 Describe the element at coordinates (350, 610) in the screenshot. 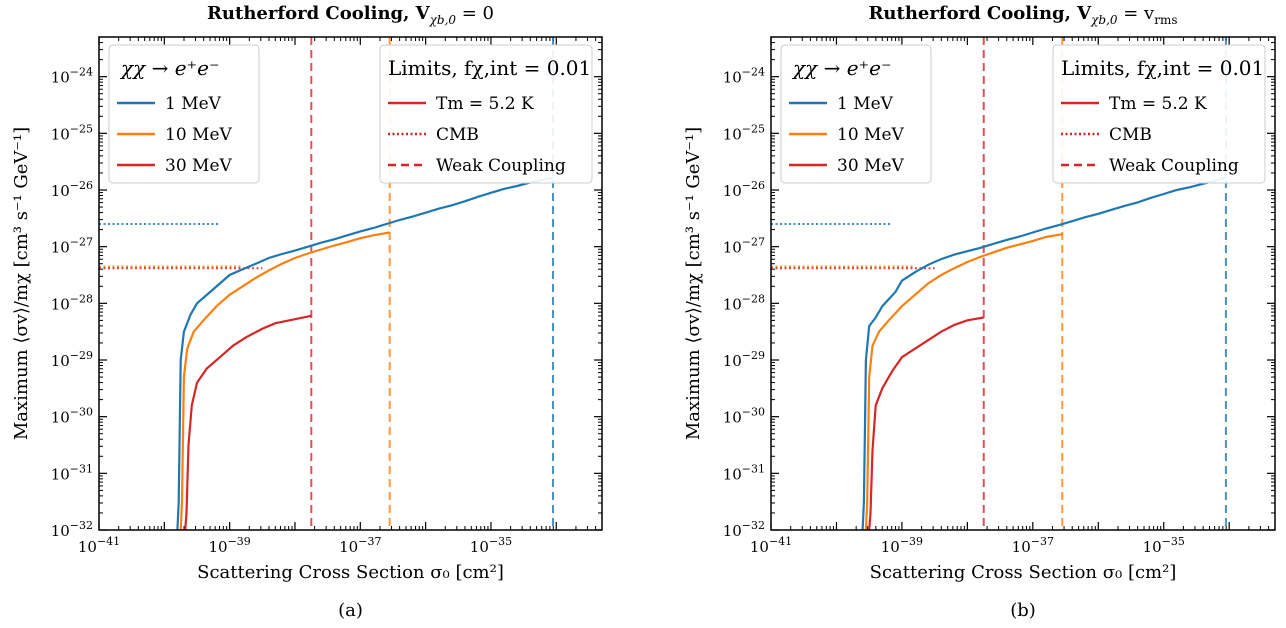

I see `panel-caption: (a)` at that location.